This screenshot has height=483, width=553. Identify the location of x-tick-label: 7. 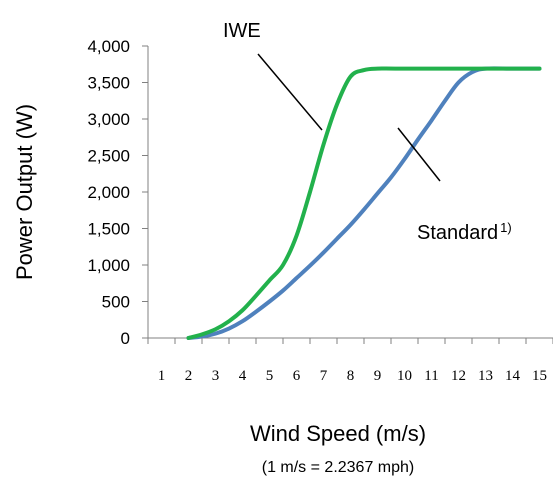
(324, 376).